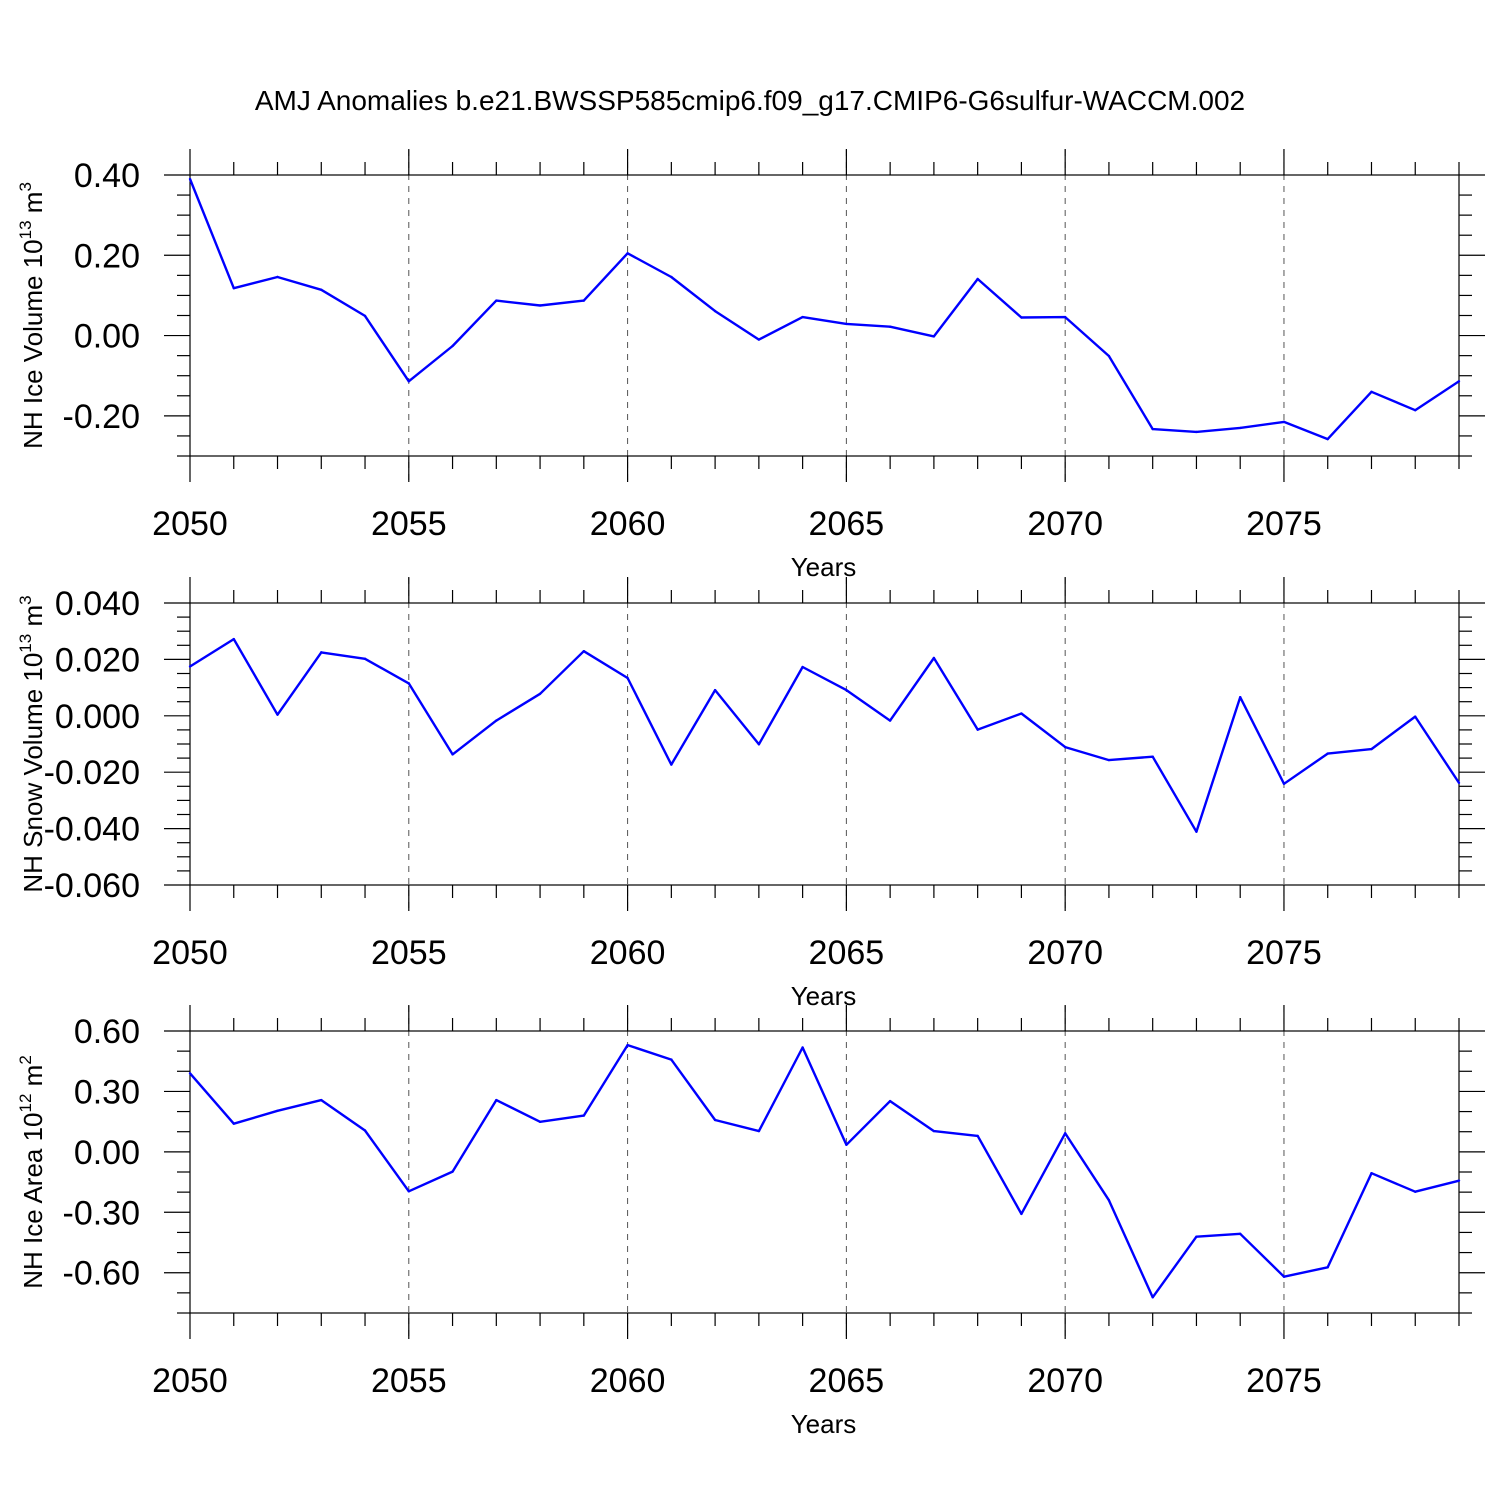  What do you see at coordinates (847, 953) in the screenshot?
I see `snow-volume-x-tick-label: 2065` at bounding box center [847, 953].